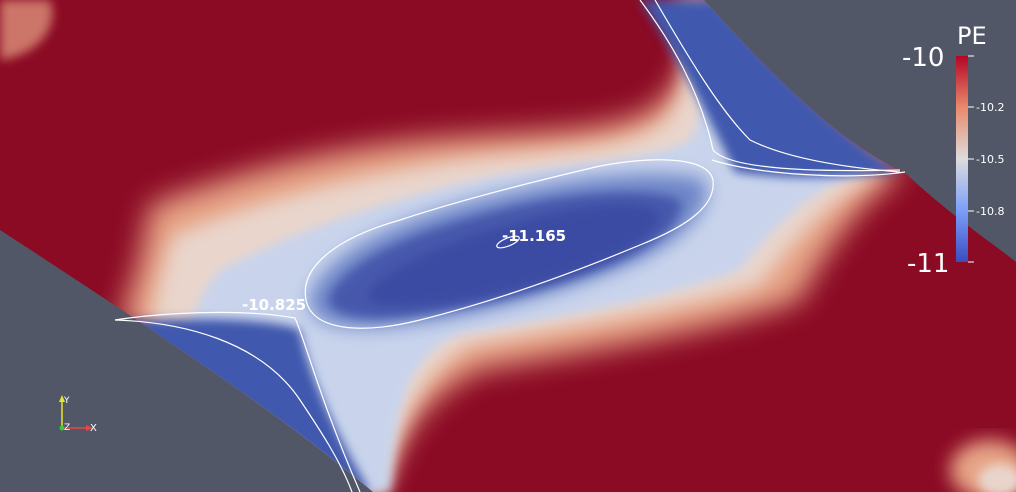 Image resolution: width=1016 pixels, height=492 pixels. I want to click on contour-right-lower-branch, so click(777, 86).